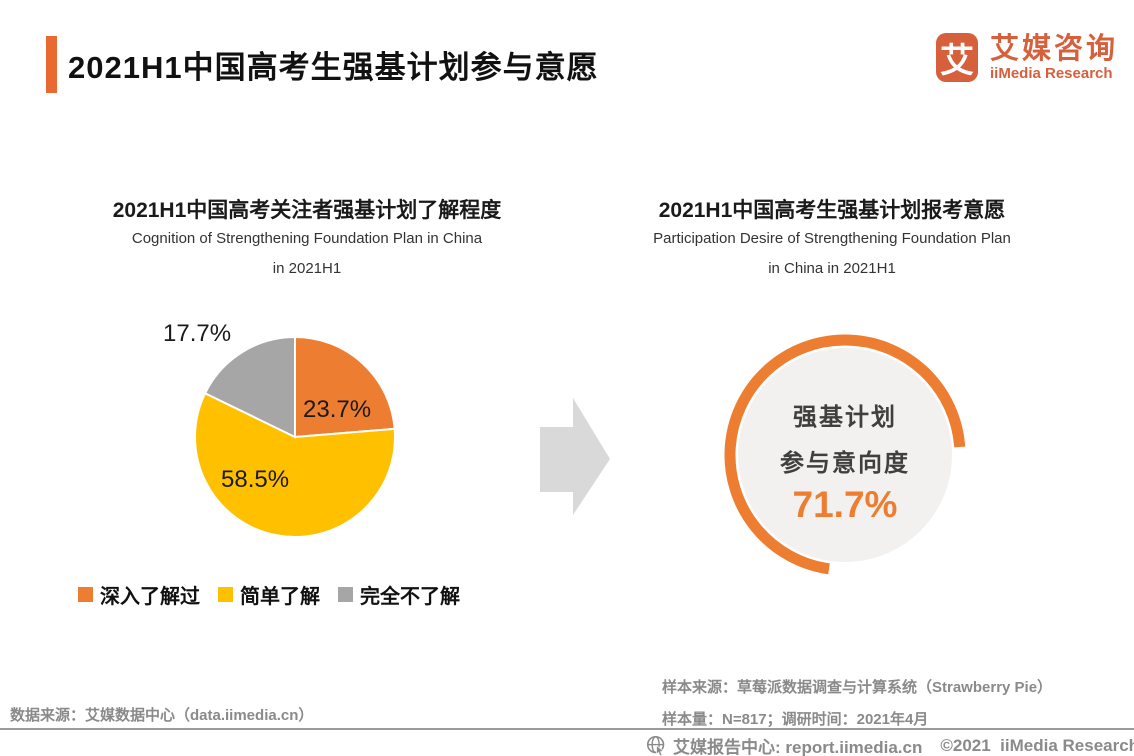 The image size is (1134, 756). Describe the element at coordinates (567, 729) in the screenshot. I see `footer-divider` at that location.